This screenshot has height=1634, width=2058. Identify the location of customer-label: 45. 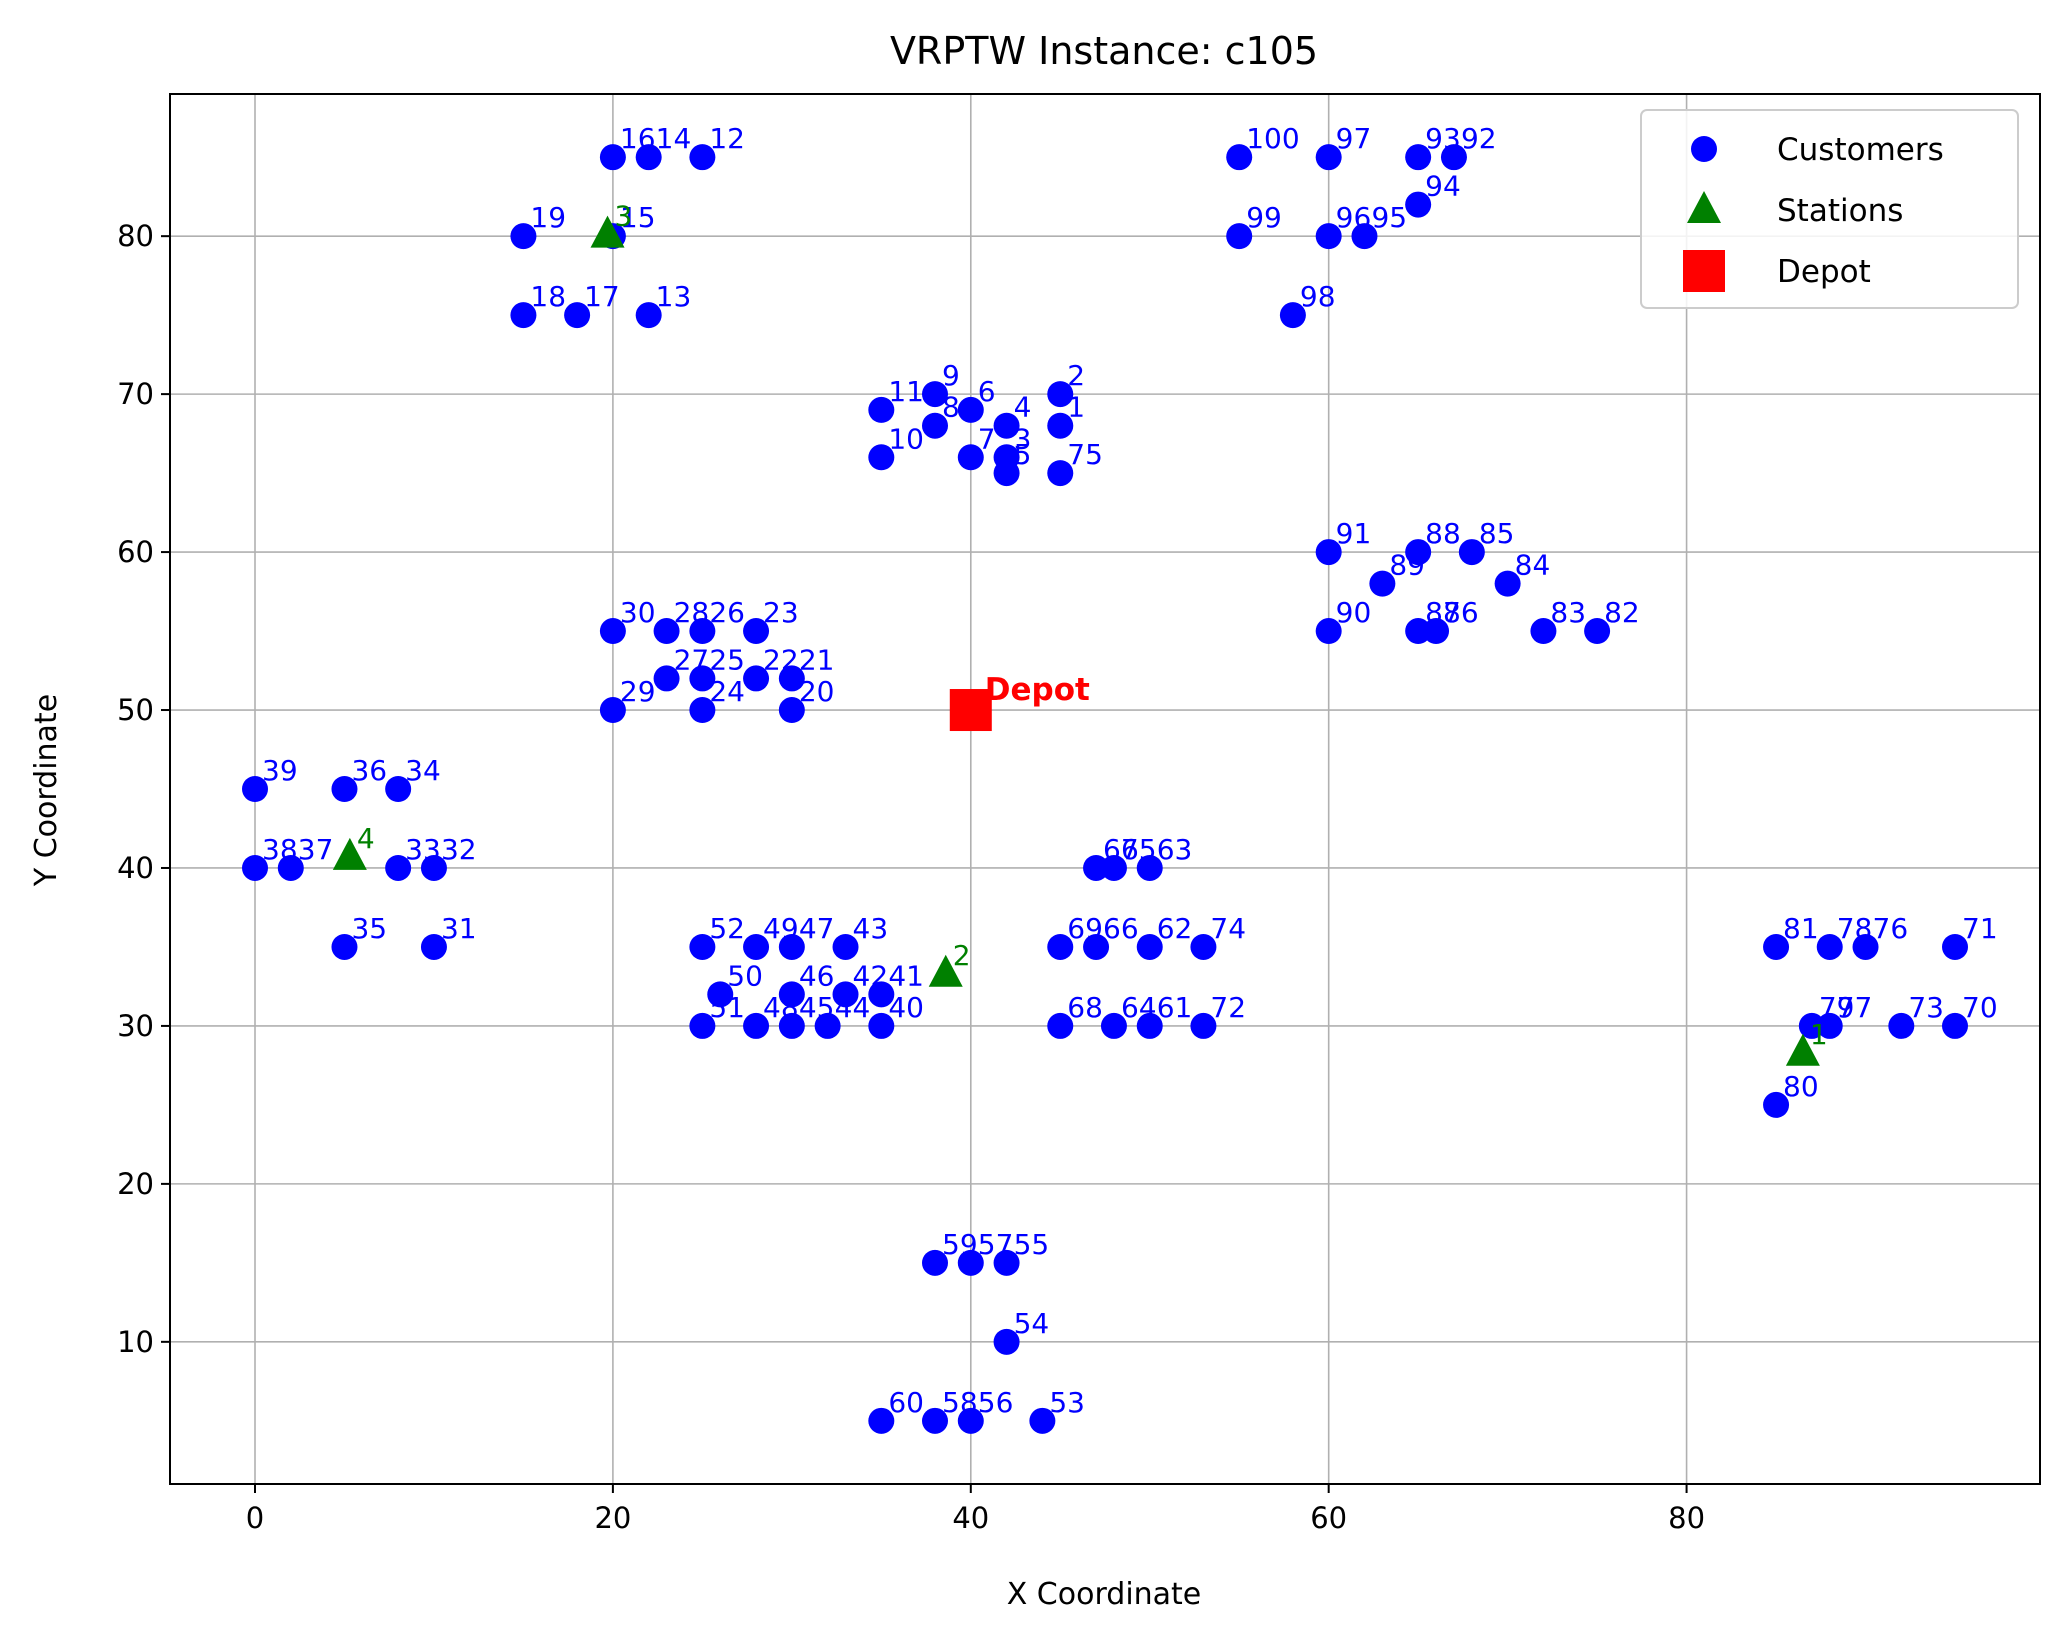
(817, 1007).